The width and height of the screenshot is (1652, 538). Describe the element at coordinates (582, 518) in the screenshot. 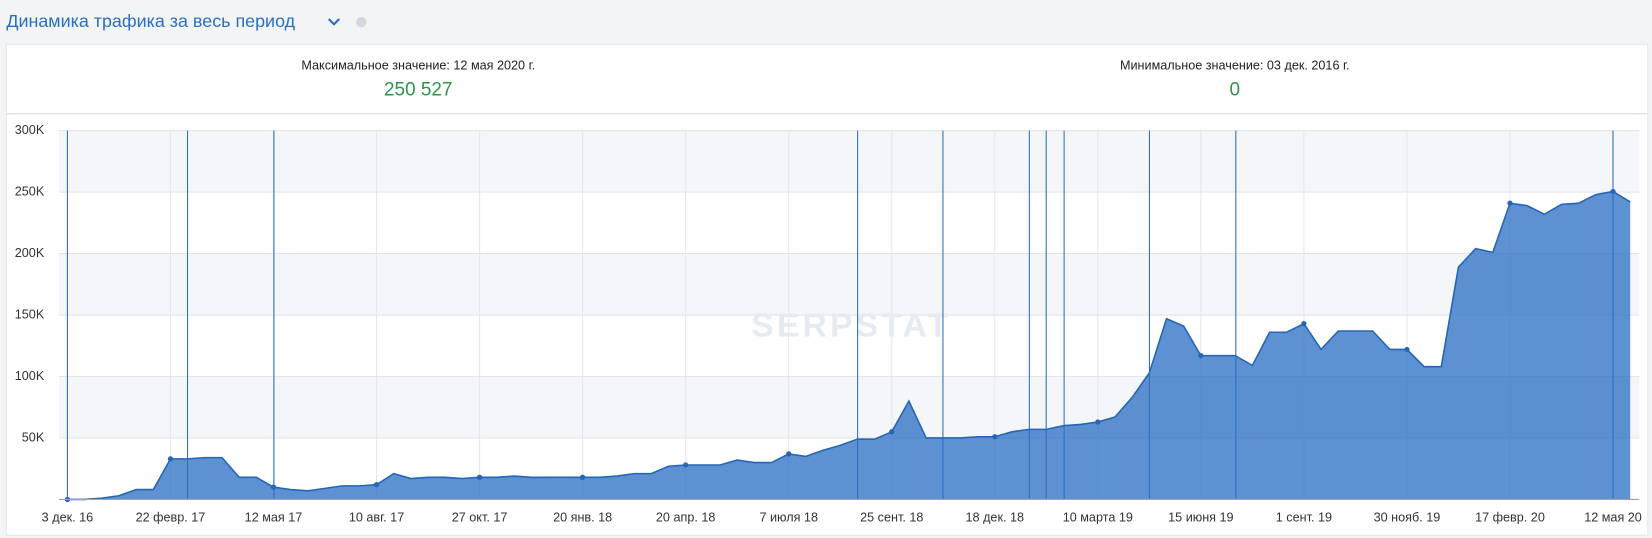

I see `x-tick-label: 20 янв. 18` at that location.